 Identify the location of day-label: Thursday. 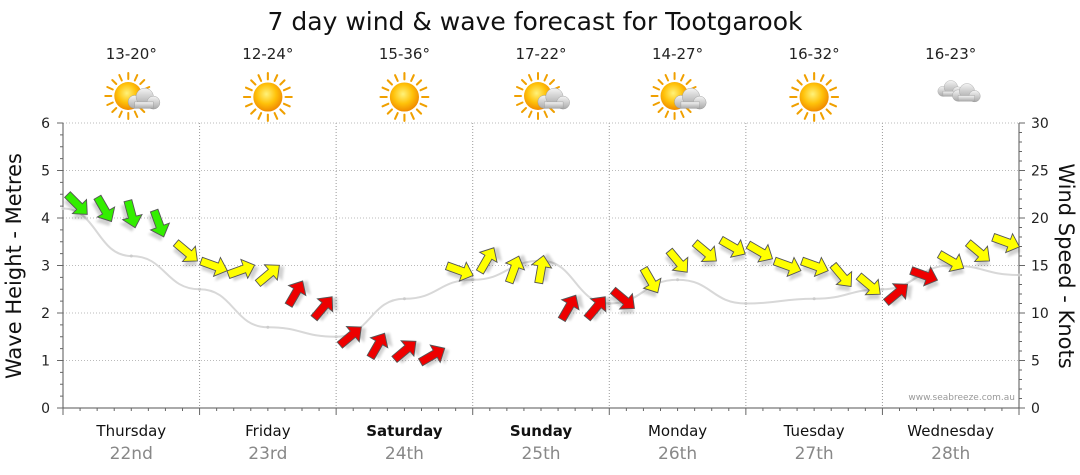
(130, 431).